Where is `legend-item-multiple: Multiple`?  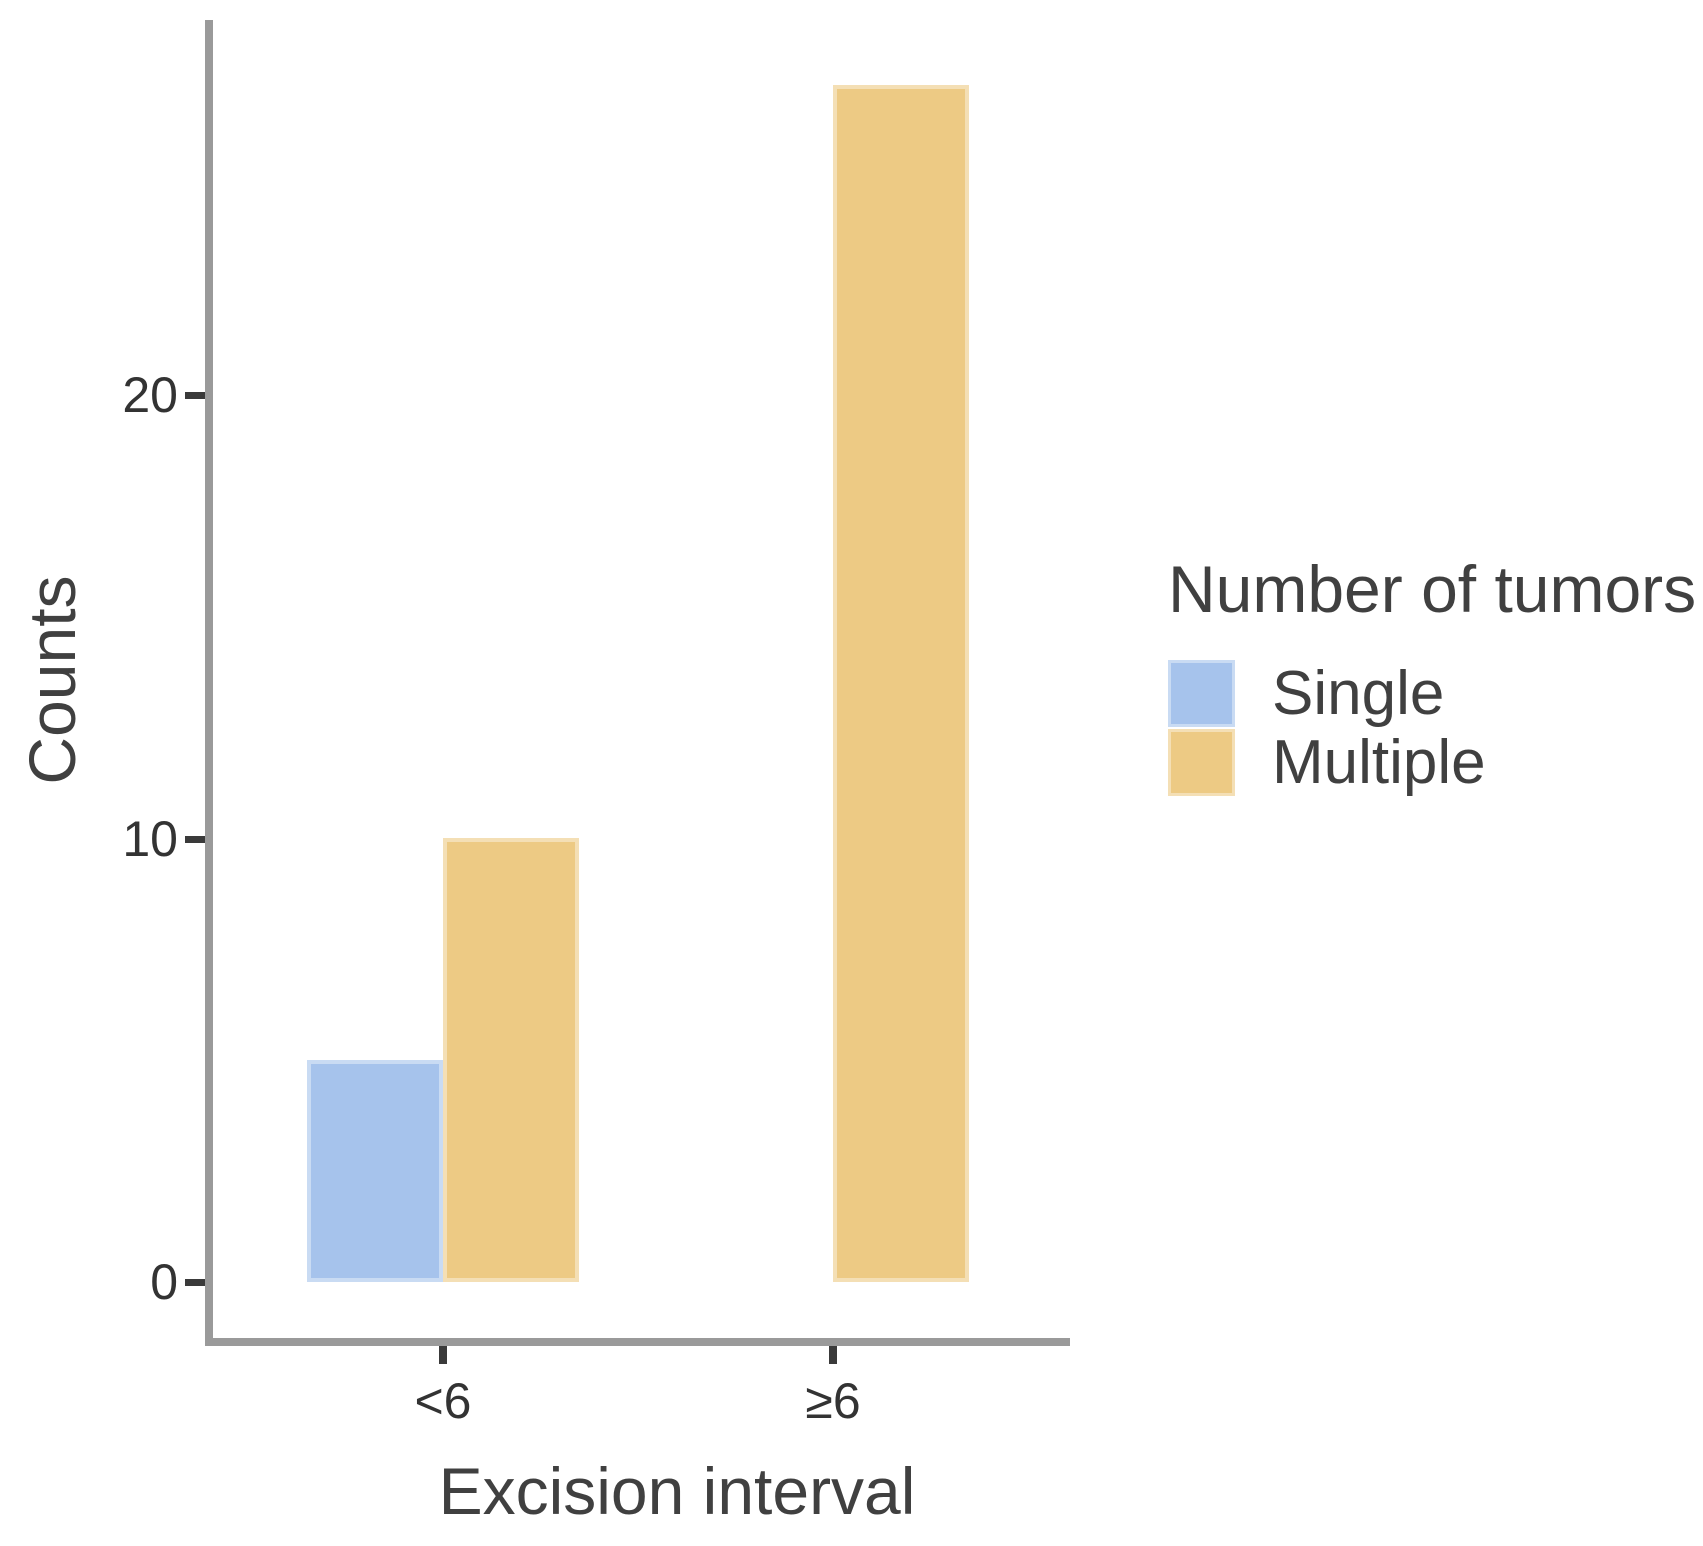
legend-item-multiple: Multiple is located at coordinates (1432, 762).